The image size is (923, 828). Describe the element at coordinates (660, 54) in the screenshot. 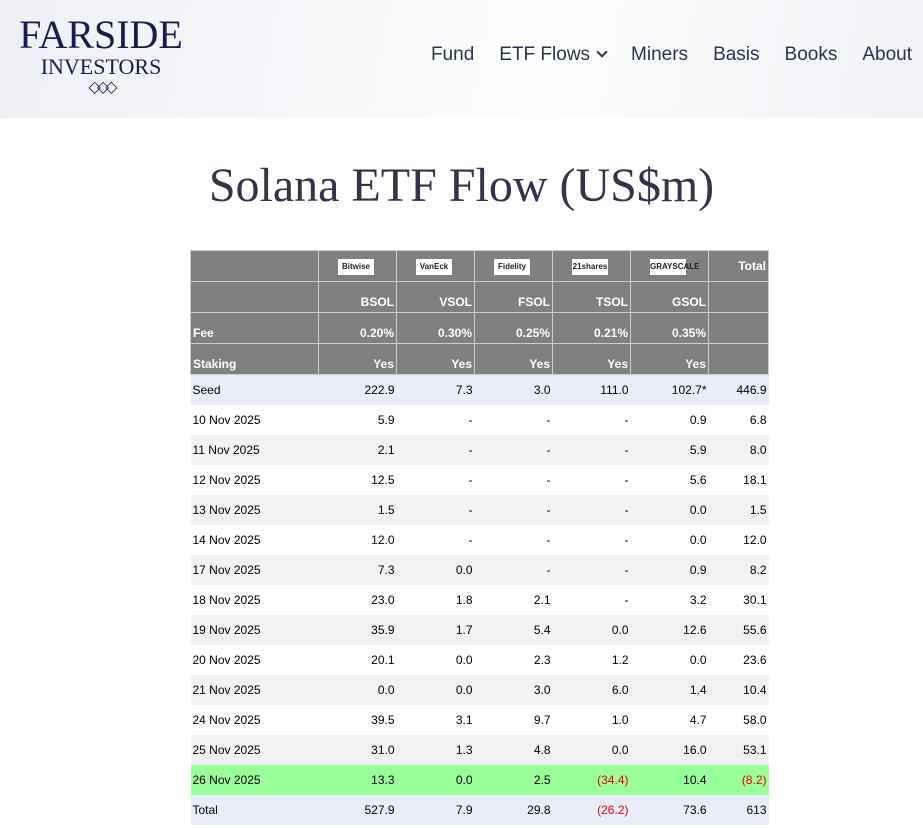

I see `nav-miners: Miners` at that location.